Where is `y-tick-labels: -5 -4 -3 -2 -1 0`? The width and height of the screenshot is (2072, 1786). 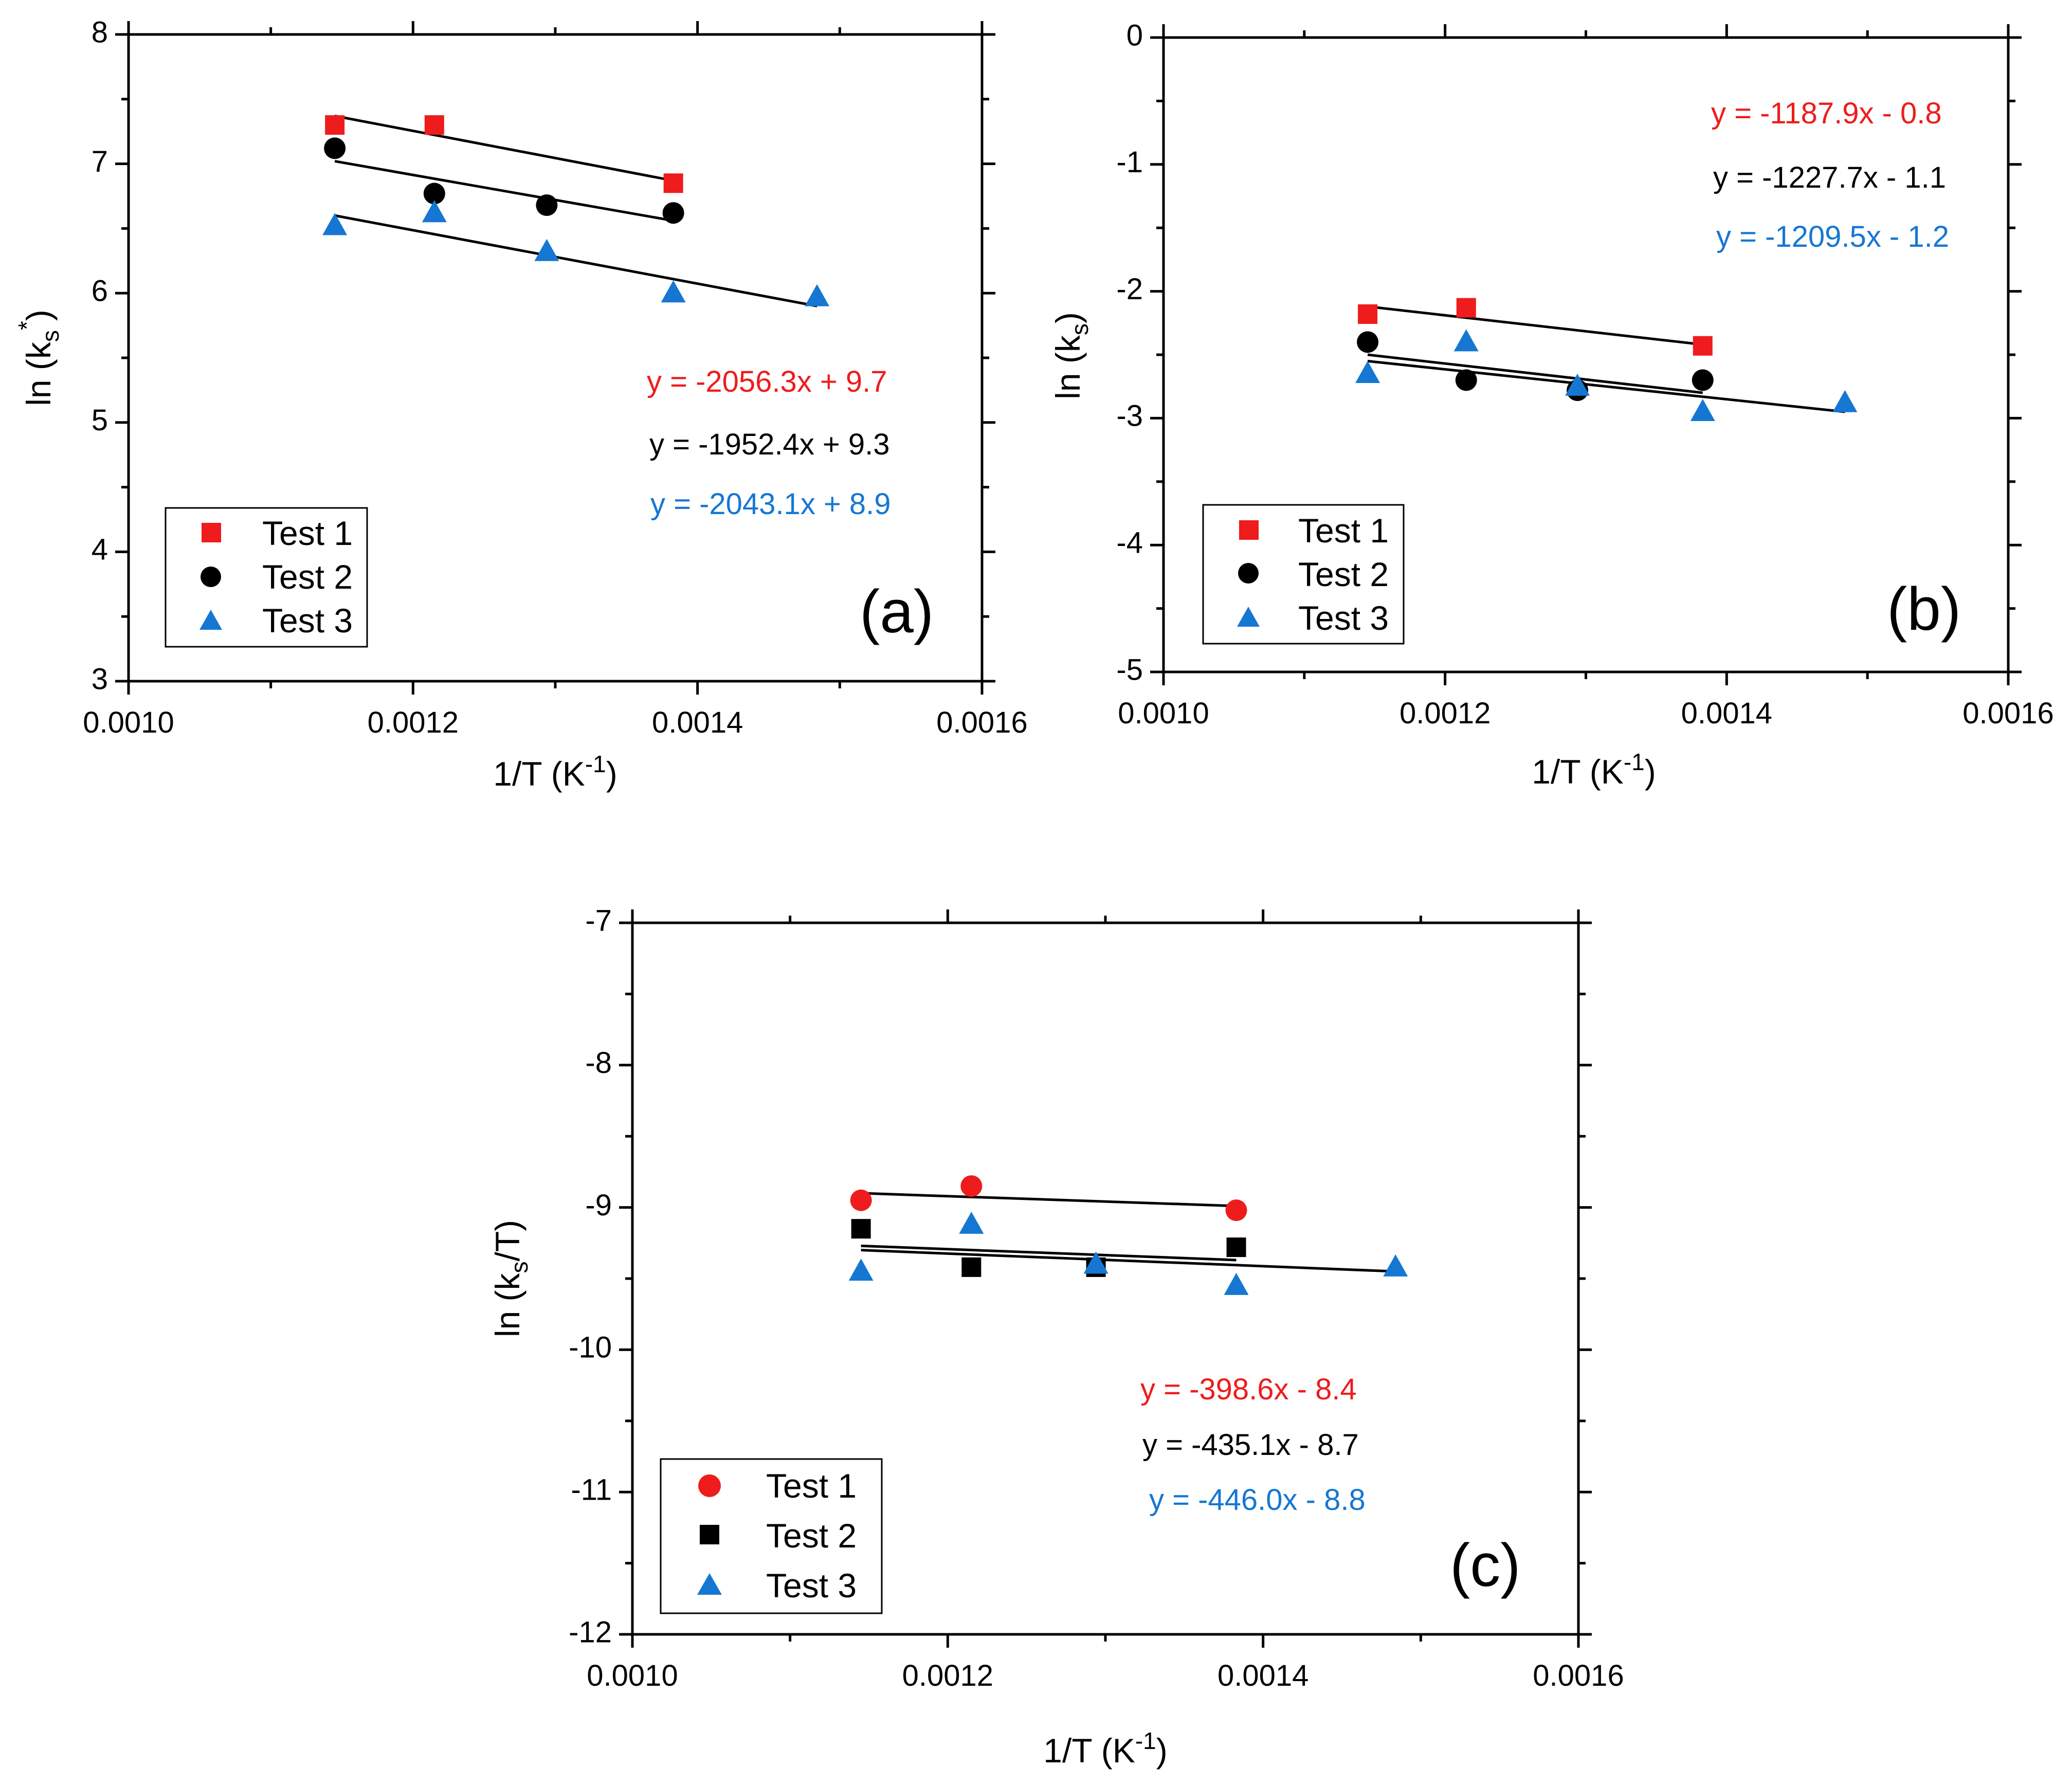 y-tick-labels: -5 -4 -3 -2 -1 0 is located at coordinates (1129, 352).